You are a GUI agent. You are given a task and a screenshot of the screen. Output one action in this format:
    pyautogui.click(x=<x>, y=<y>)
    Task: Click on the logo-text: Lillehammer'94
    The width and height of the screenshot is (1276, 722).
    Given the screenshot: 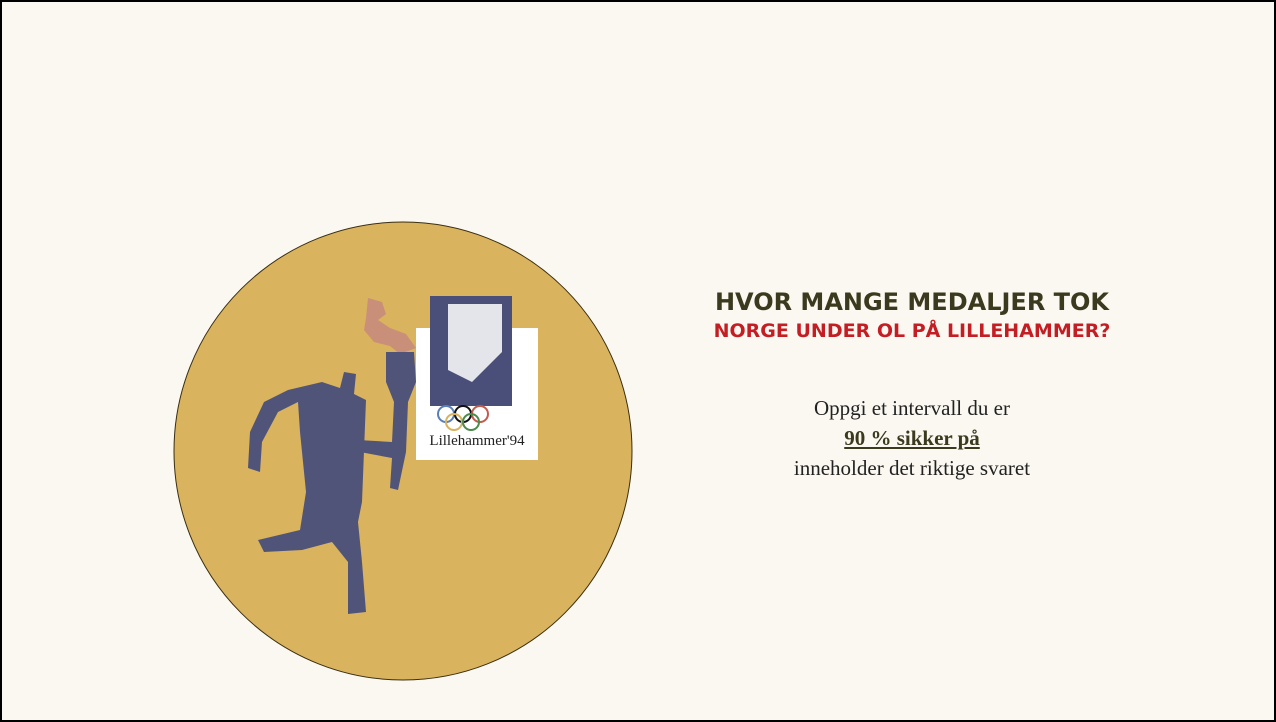 What is the action you would take?
    pyautogui.click(x=477, y=441)
    